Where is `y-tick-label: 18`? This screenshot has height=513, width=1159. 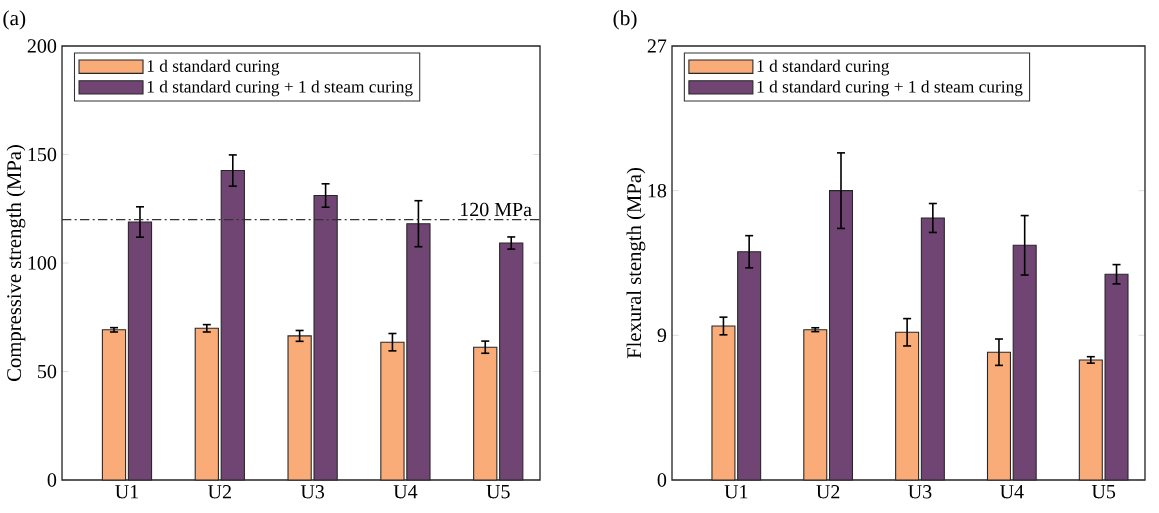
y-tick-label: 18 is located at coordinates (657, 190).